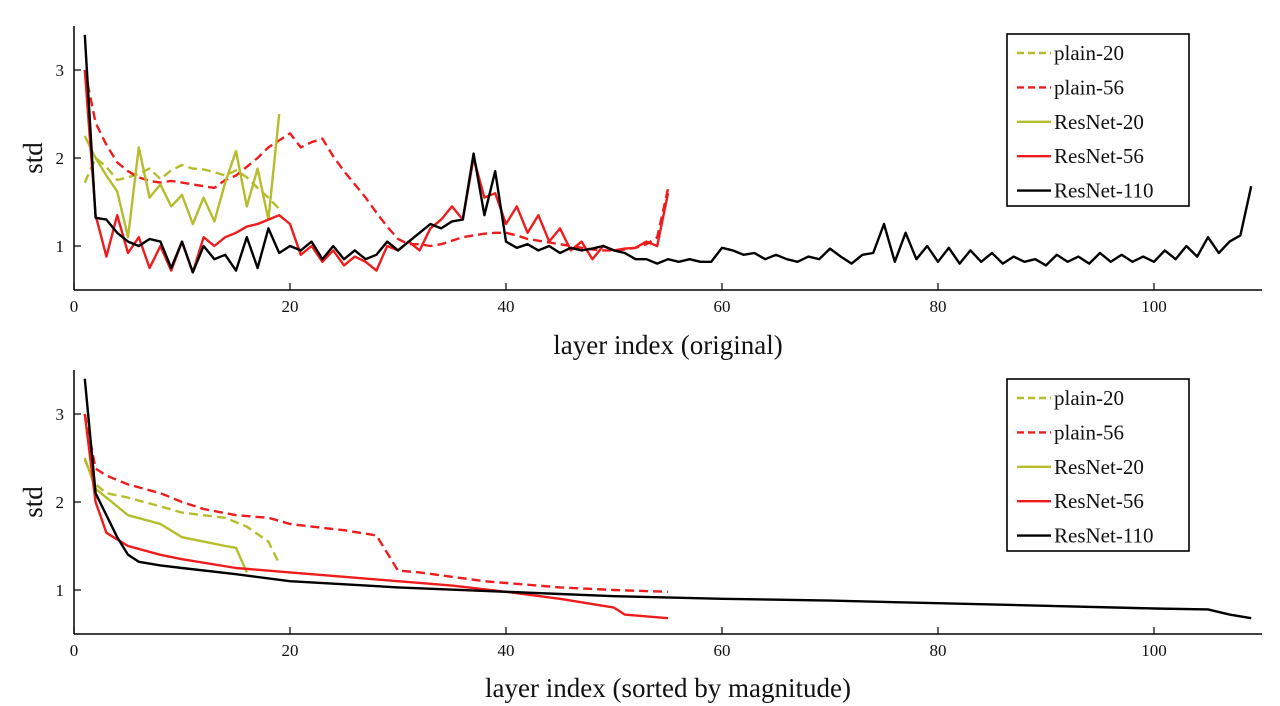  Describe the element at coordinates (667, 345) in the screenshot. I see `x-axis-label: layer index (original)` at that location.